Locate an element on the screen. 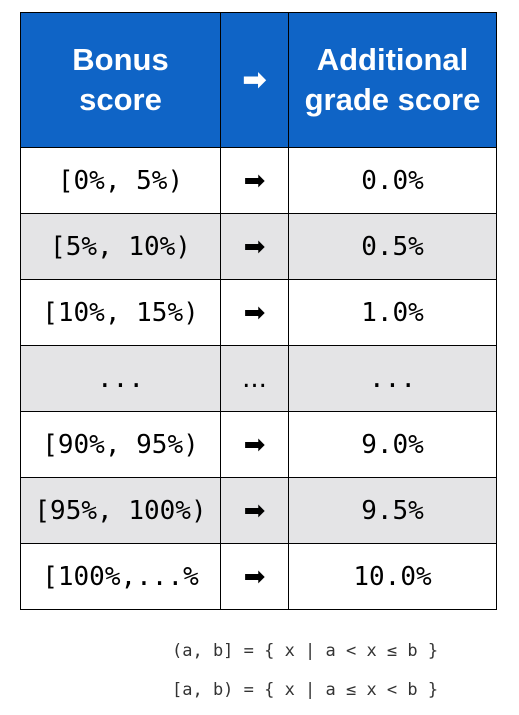 The width and height of the screenshot is (519, 715). range-cell: [5%, 10%) is located at coordinates (120, 246).